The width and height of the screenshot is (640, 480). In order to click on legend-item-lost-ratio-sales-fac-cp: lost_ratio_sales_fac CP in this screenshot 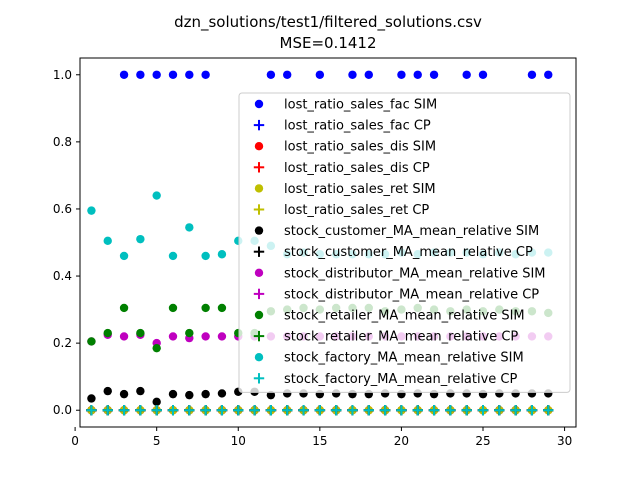, I will do `click(342, 126)`.